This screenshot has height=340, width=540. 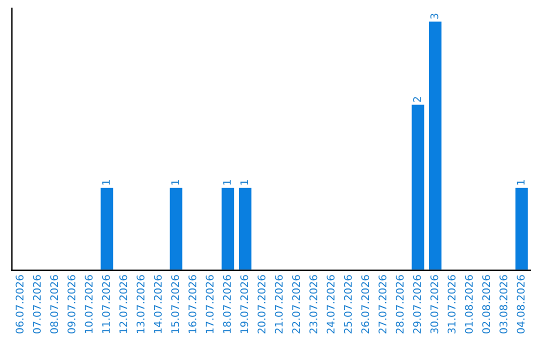 I want to click on x-tick-label: 16.07.2026, so click(x=192, y=304).